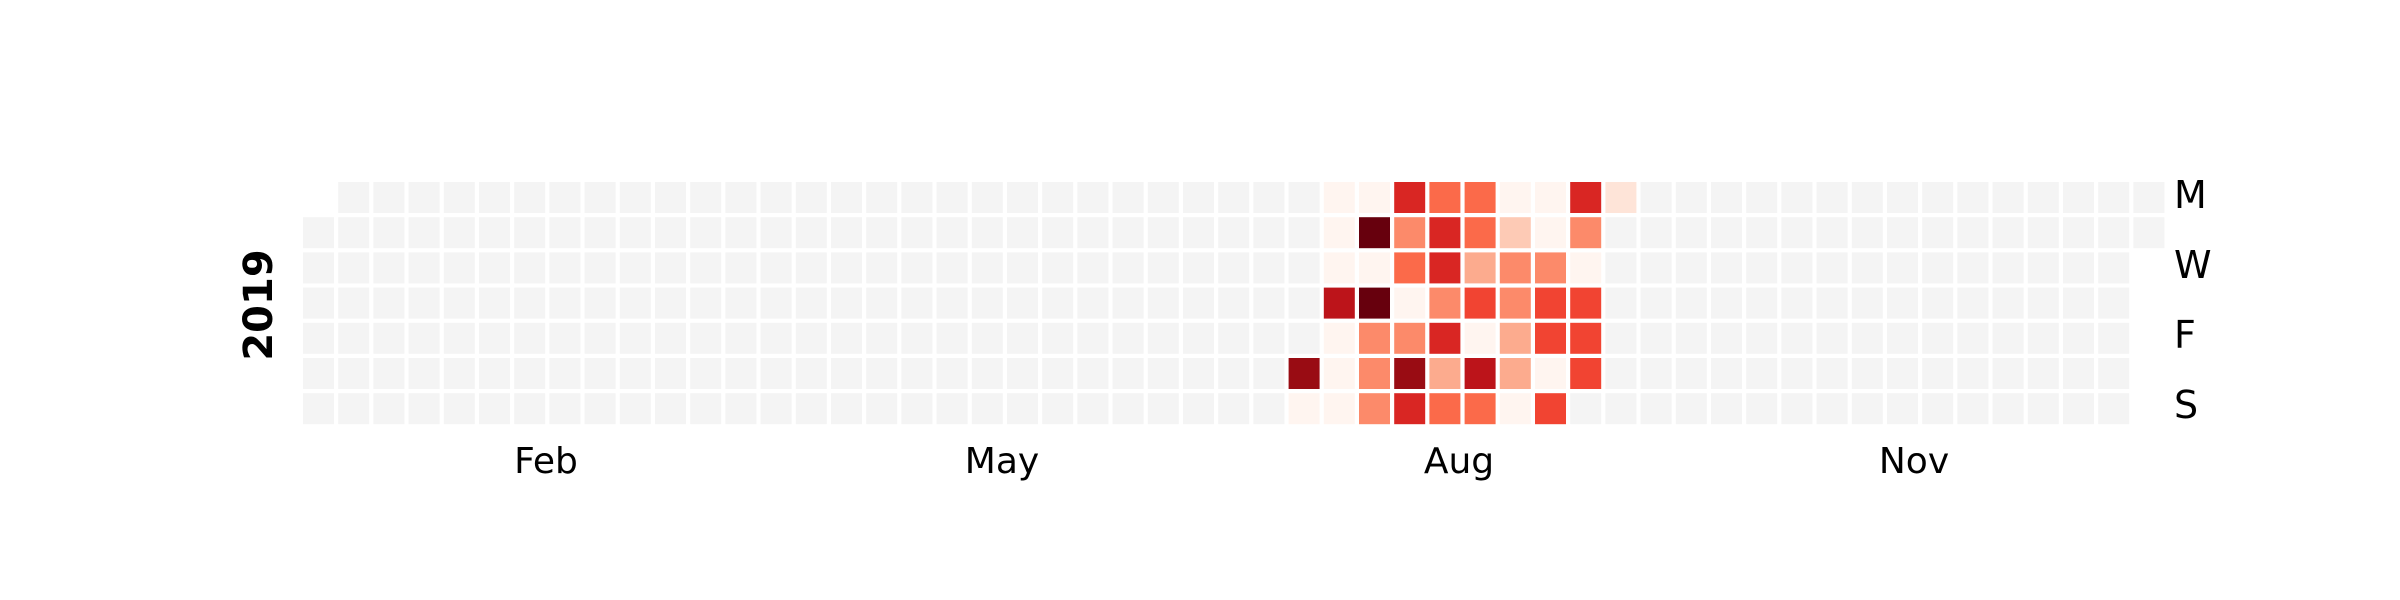 The image size is (2400, 600). I want to click on weekday-label: M, so click(2190, 195).